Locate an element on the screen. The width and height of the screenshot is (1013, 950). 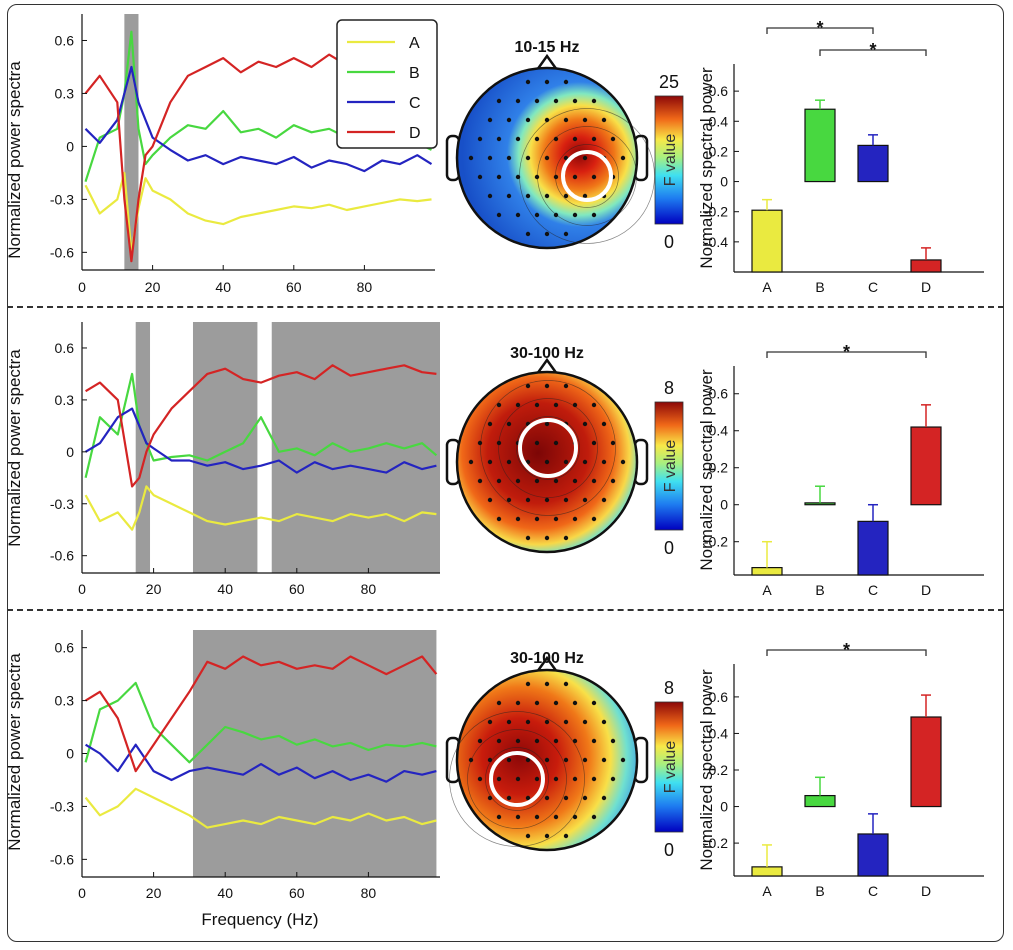
x-tick-label: 80 is located at coordinates (365, 287).